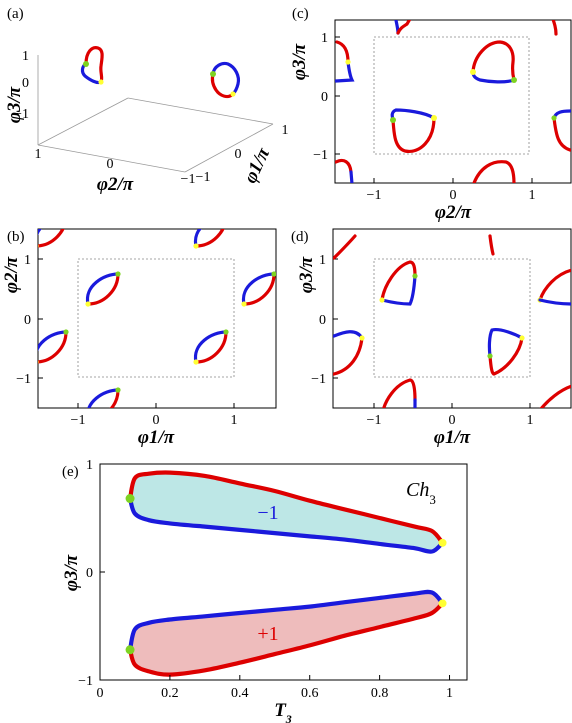  What do you see at coordinates (374, 420) in the screenshot?
I see `d-xtick-1: −1` at bounding box center [374, 420].